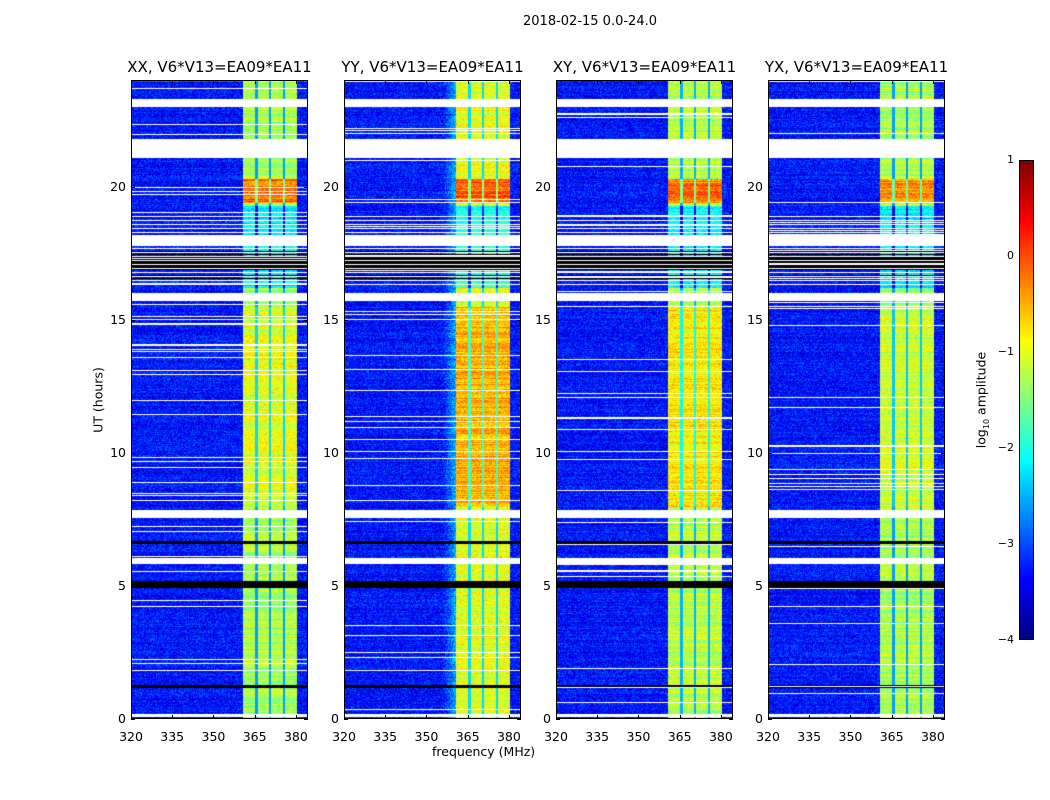 The width and height of the screenshot is (1050, 800). Describe the element at coordinates (981, 385) in the screenshot. I see `colorbar-label-rest: amplitude` at that location.